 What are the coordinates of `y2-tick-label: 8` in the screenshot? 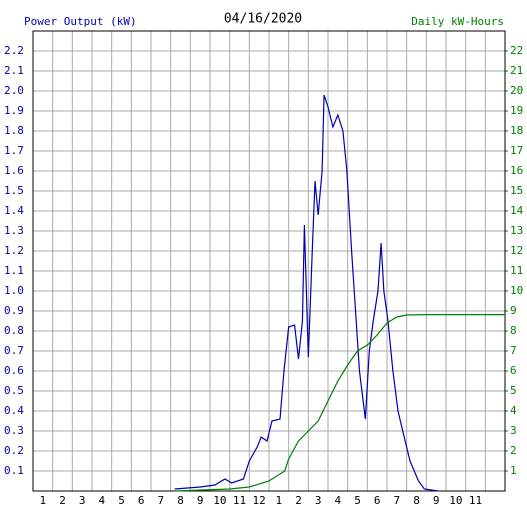 It's located at (513, 330).